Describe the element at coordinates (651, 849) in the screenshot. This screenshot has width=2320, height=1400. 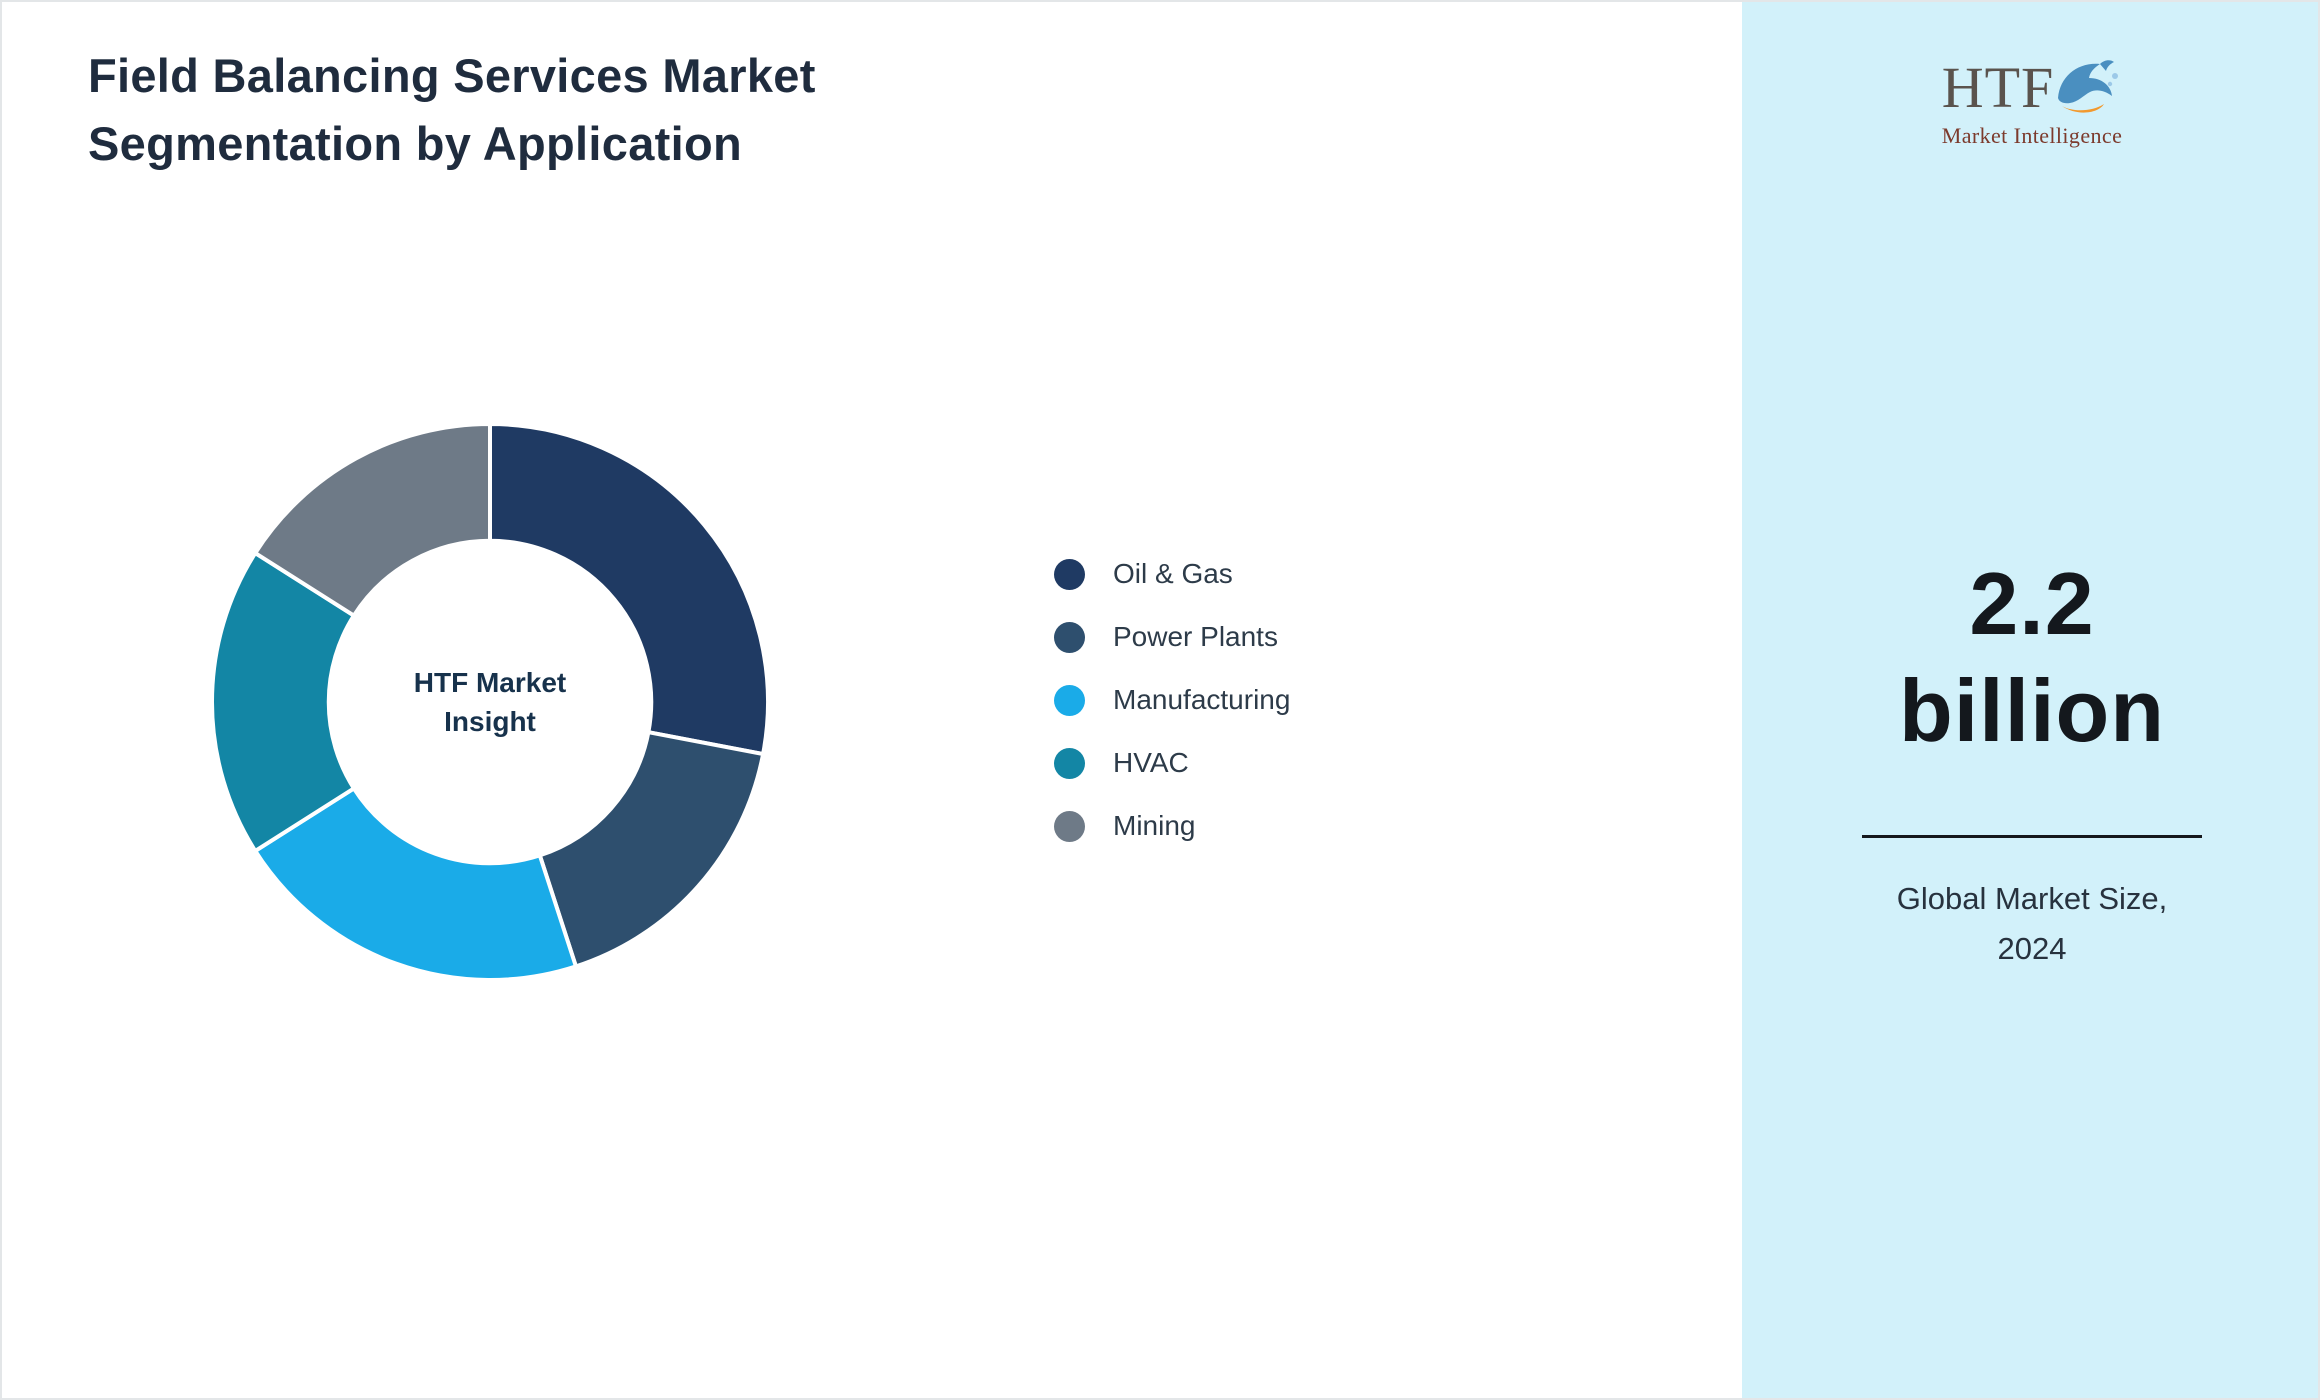
I see `donut-slice-power-plants` at that location.